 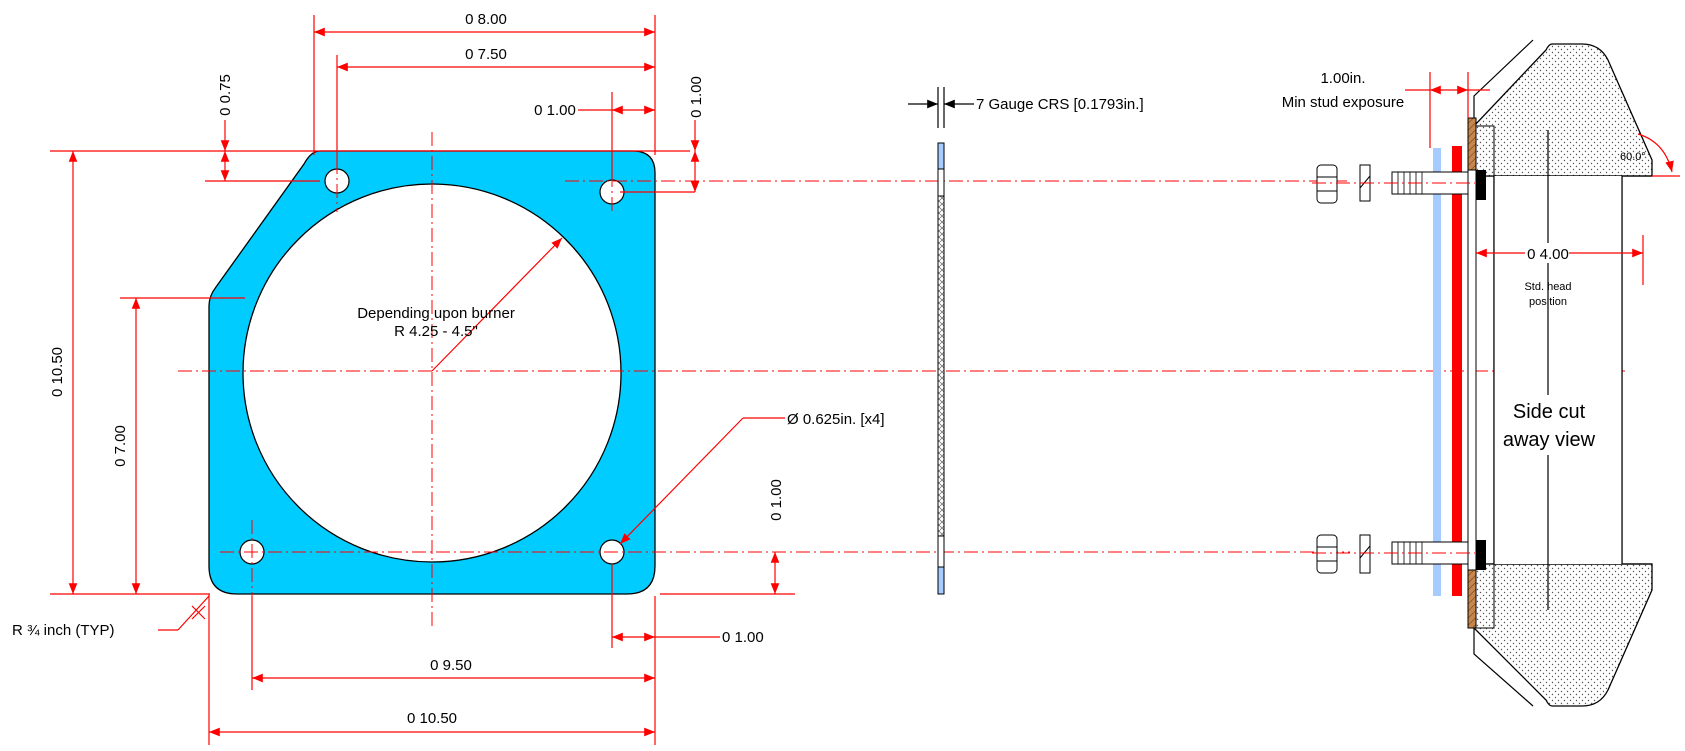 I want to click on dim-top-edge: 0 0.75, so click(x=225, y=95).